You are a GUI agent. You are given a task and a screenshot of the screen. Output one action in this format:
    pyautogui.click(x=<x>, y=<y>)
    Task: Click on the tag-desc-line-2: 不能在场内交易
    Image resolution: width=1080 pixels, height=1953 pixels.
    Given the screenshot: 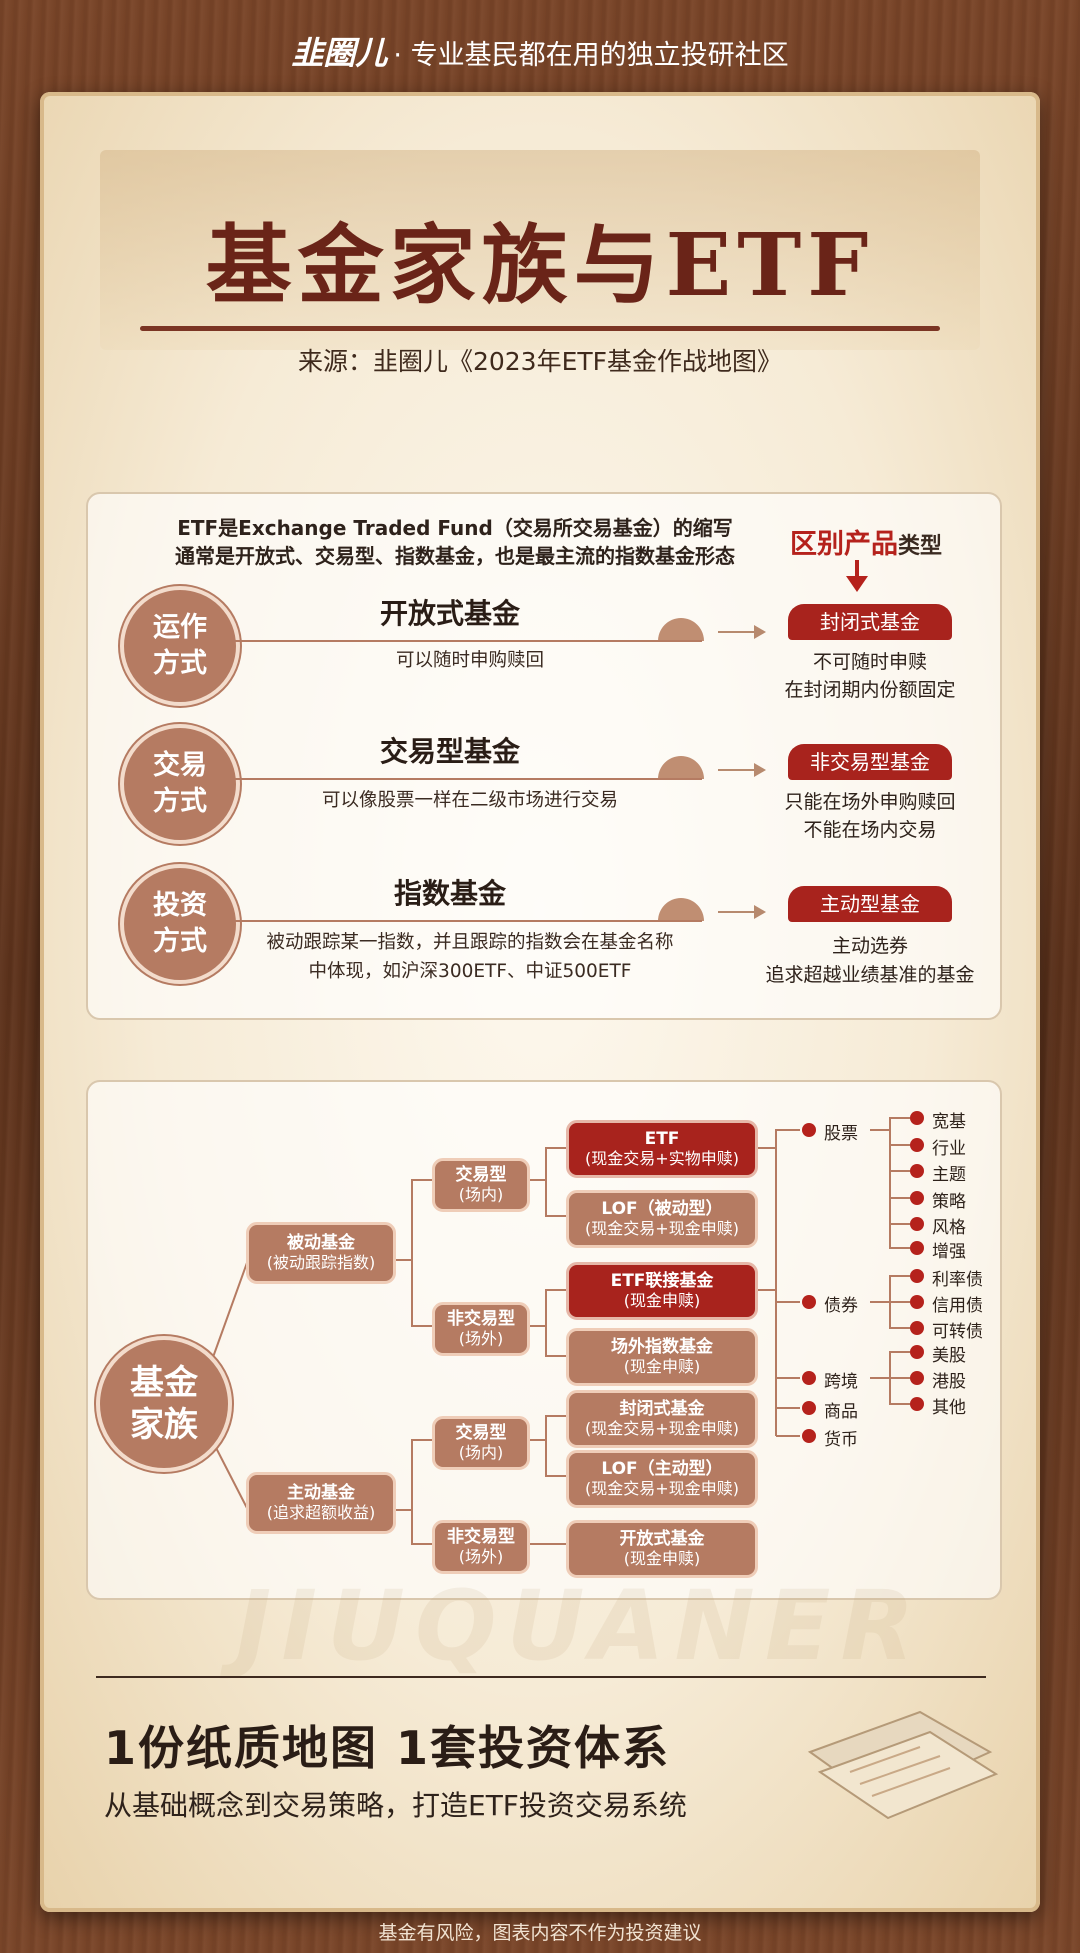 What is the action you would take?
    pyautogui.click(x=870, y=830)
    